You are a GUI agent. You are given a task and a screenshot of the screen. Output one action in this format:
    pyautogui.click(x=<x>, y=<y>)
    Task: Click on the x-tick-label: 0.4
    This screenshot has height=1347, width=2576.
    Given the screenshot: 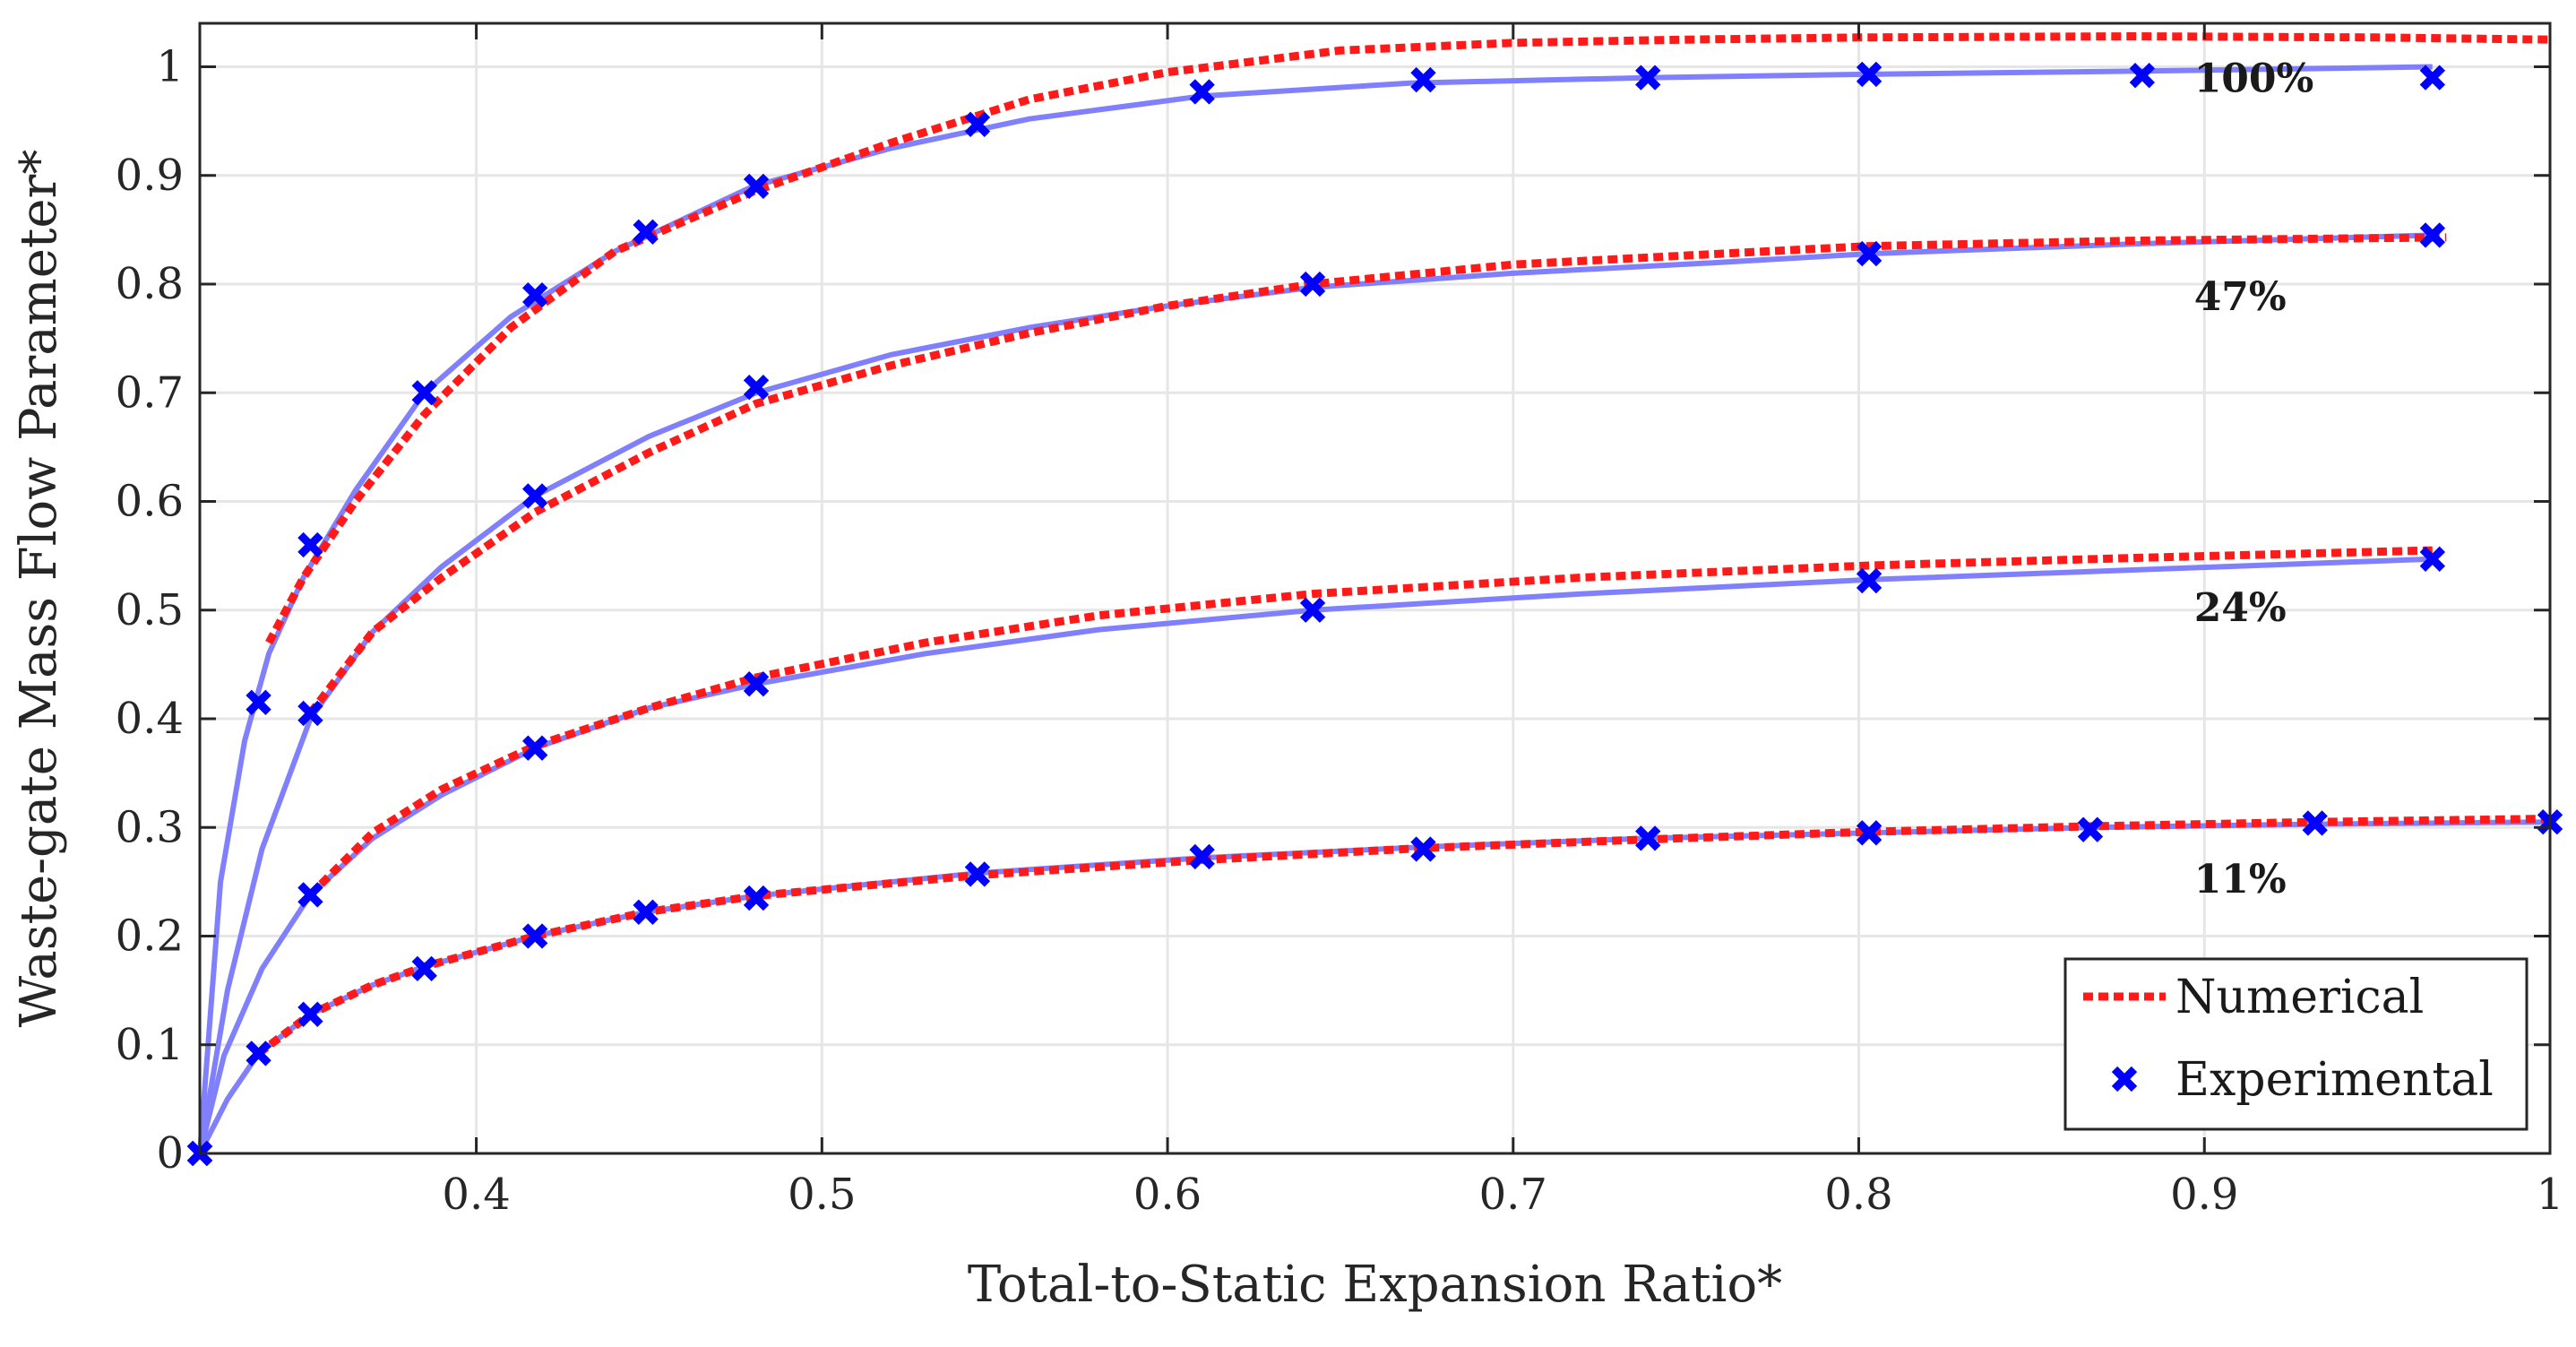 What is the action you would take?
    pyautogui.click(x=476, y=1195)
    